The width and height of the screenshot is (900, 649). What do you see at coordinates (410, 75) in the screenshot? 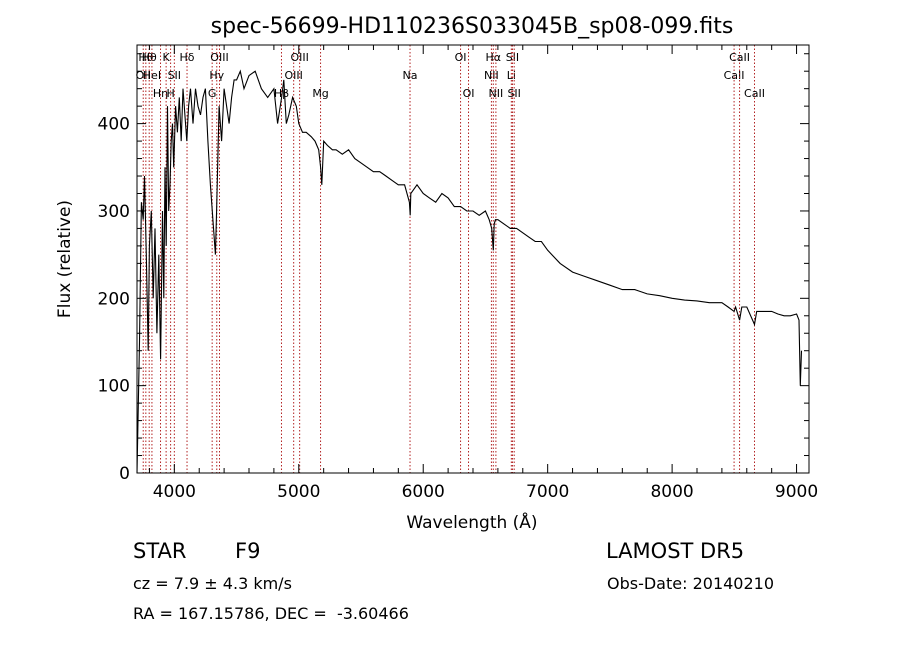
I see `spectral-line-label: Na` at bounding box center [410, 75].